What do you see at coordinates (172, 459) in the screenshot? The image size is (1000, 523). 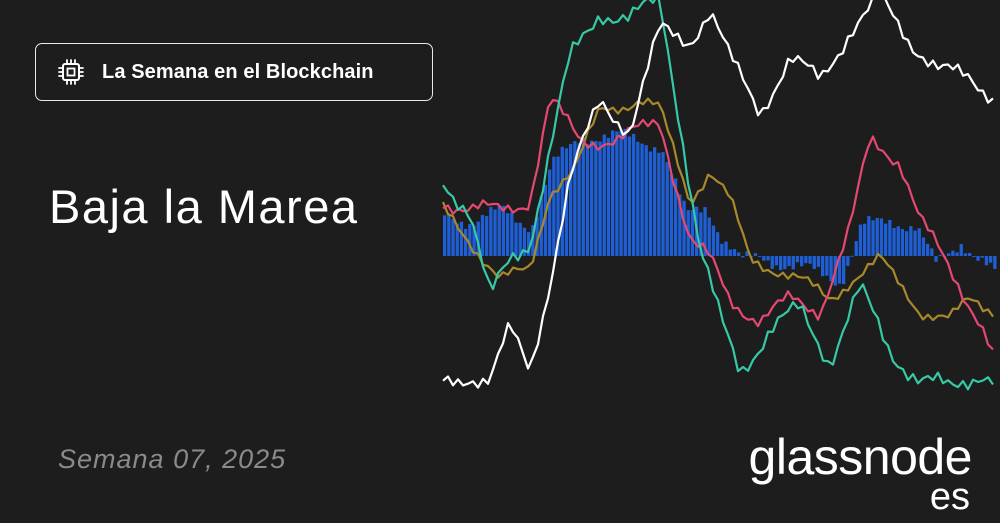 I see `week-label: Semana 07, 2025` at bounding box center [172, 459].